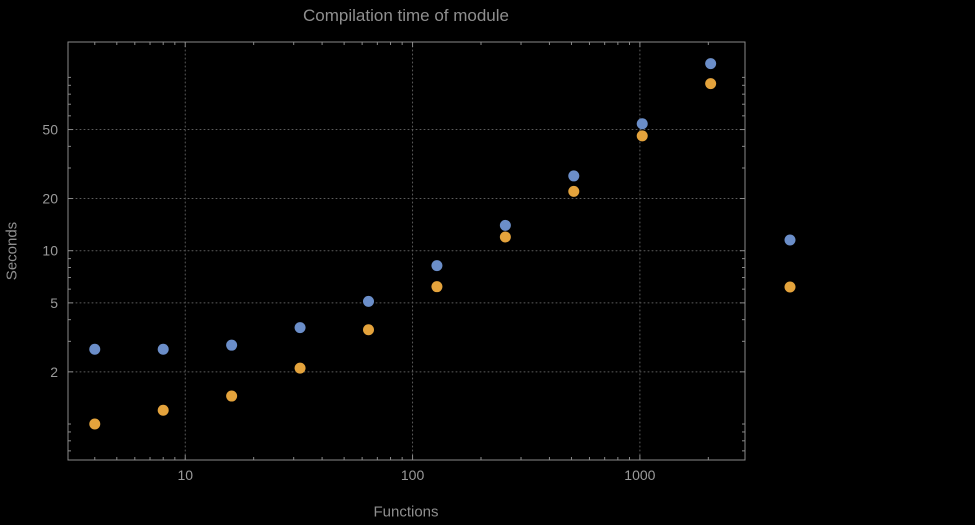  What do you see at coordinates (185, 475) in the screenshot?
I see `x-tick-label: 10` at bounding box center [185, 475].